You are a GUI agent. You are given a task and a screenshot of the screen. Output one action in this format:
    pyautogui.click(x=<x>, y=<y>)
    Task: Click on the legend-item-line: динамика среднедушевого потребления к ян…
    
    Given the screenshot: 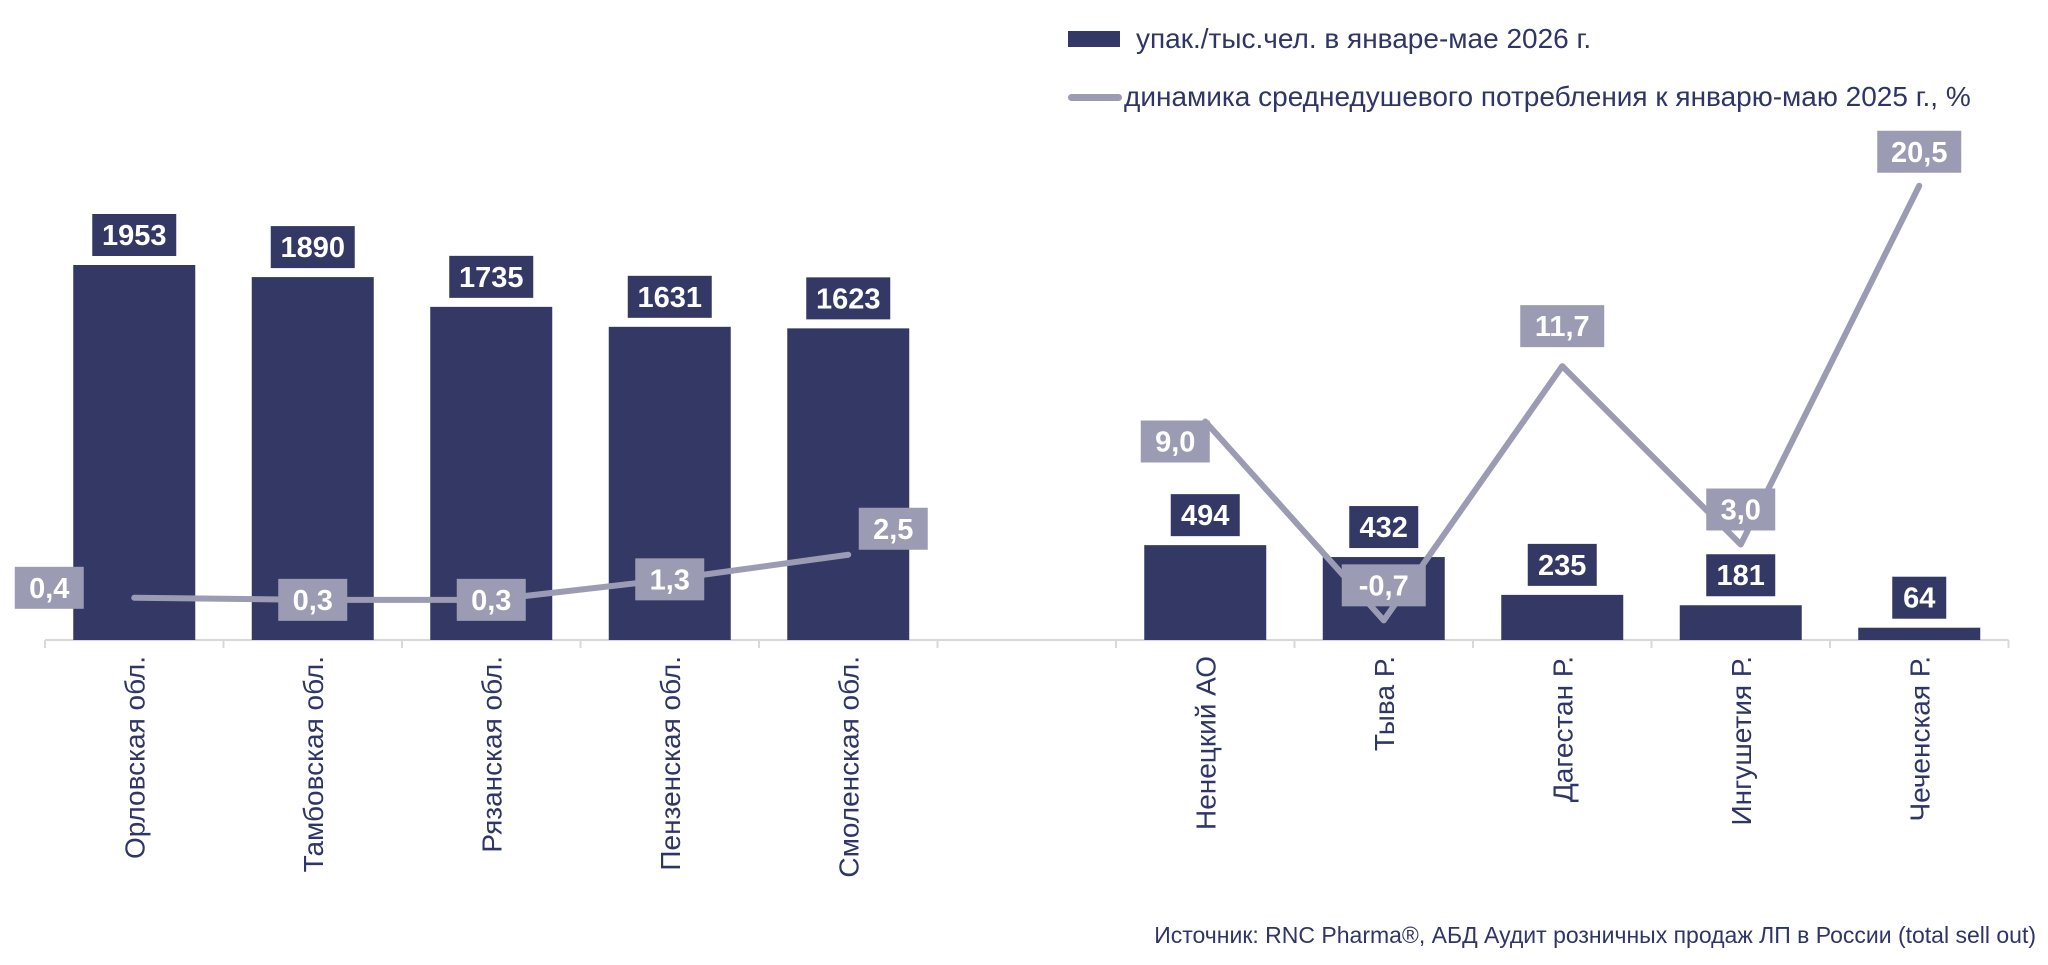 What is the action you would take?
    pyautogui.click(x=1519, y=97)
    